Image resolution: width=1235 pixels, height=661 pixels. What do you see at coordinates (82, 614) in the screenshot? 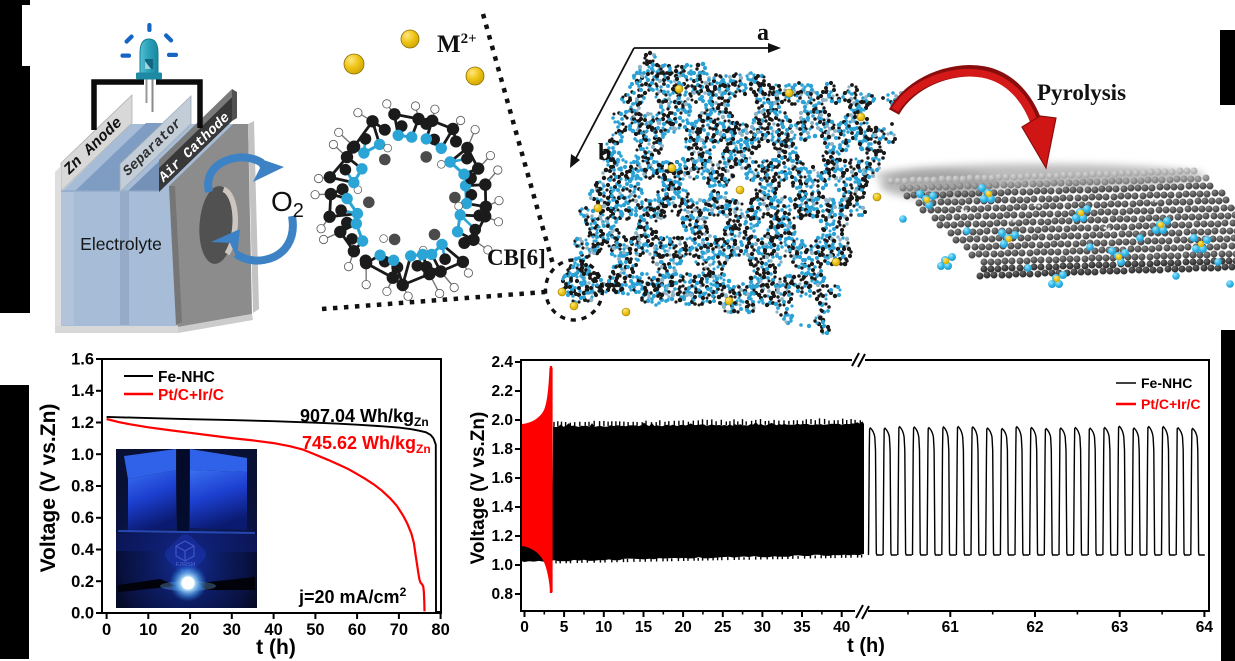
I see `svg-text: 0.0` at bounding box center [82, 614].